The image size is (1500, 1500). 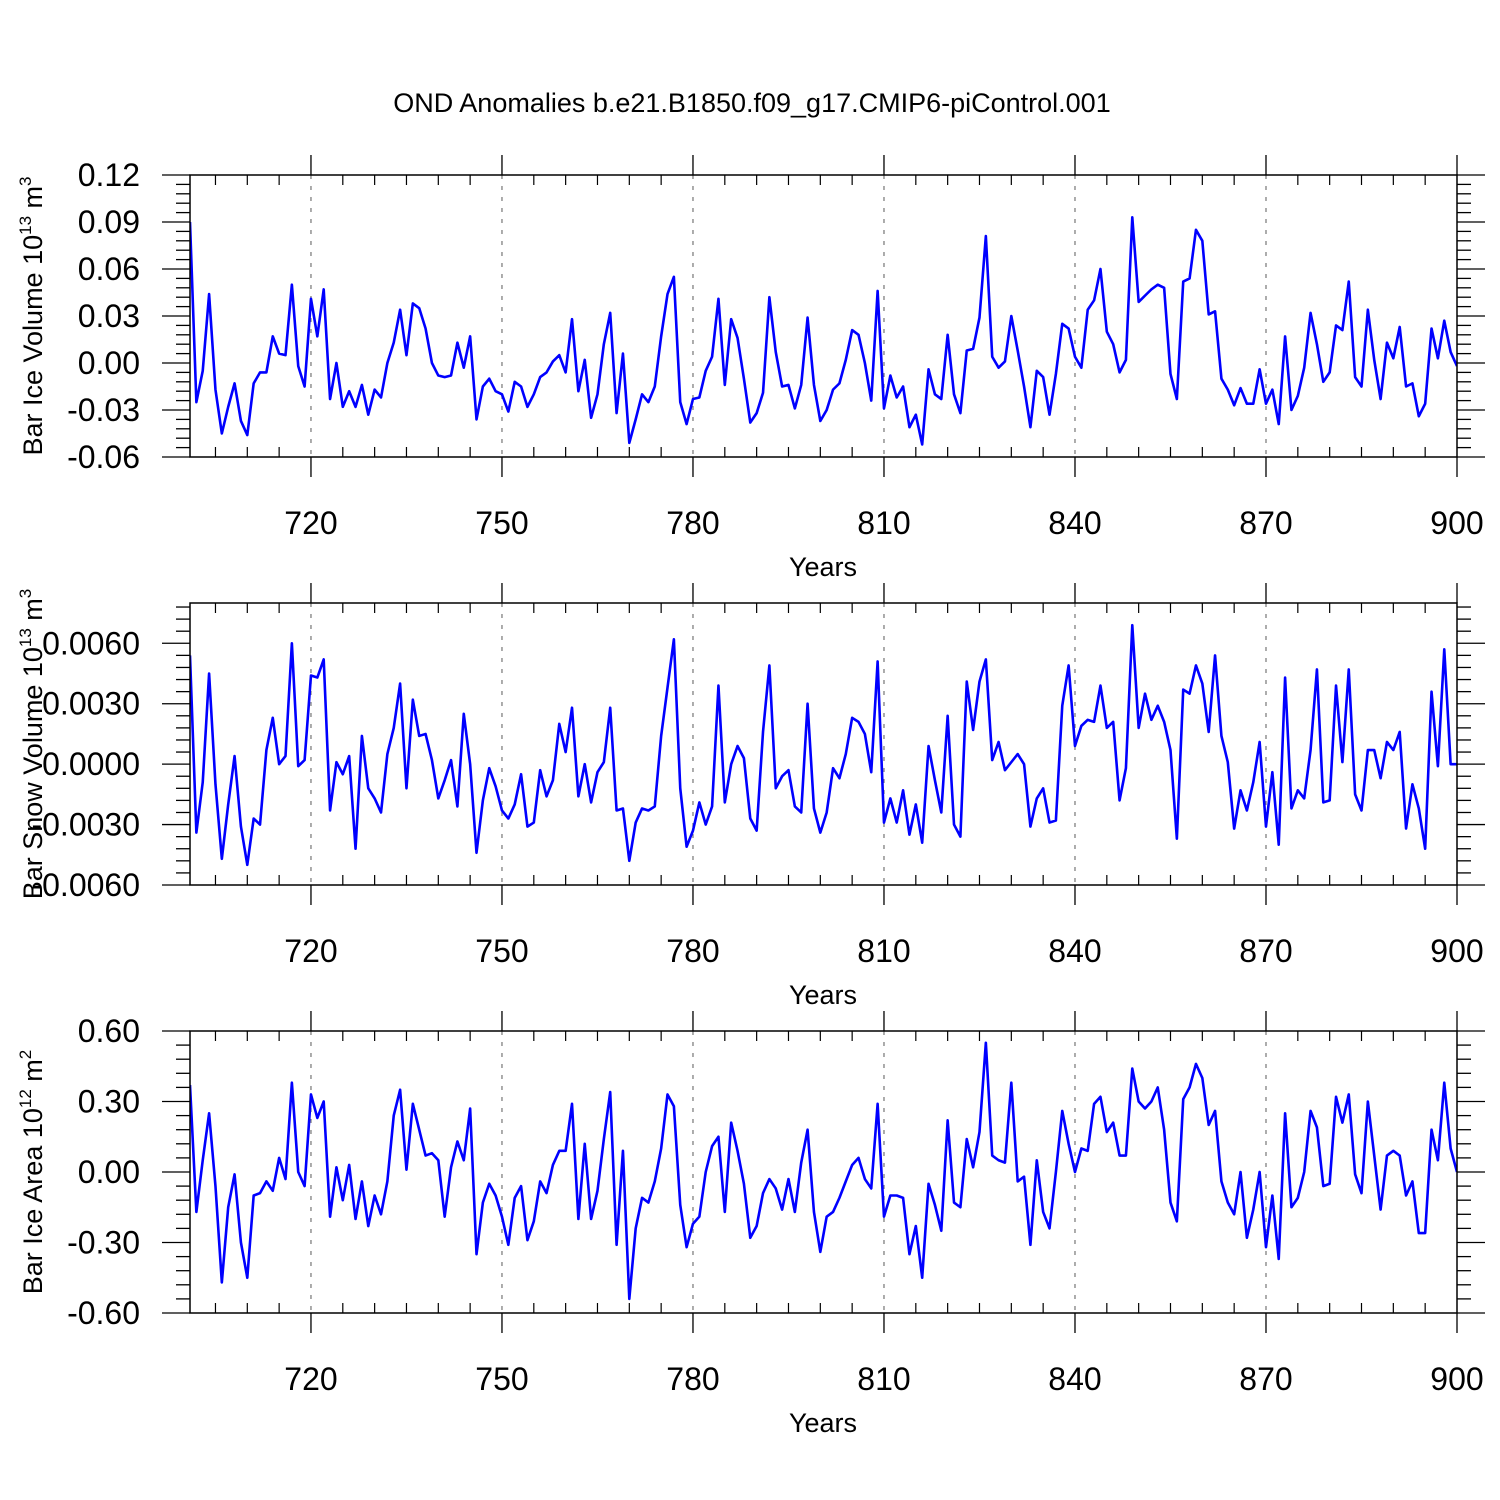 What do you see at coordinates (109, 269) in the screenshot?
I see `y-tick-label: 0.06` at bounding box center [109, 269].